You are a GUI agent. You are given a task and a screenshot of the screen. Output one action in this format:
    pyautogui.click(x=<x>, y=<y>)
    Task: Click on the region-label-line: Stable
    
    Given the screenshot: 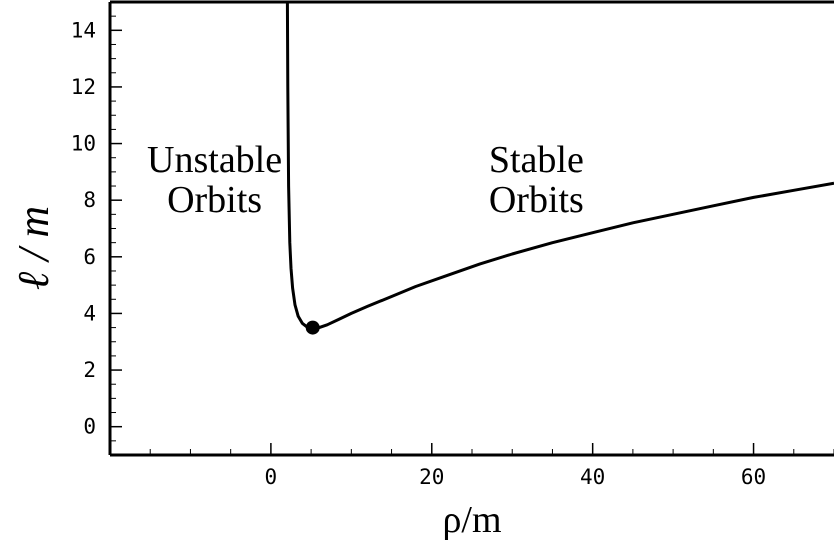 What is the action you would take?
    pyautogui.click(x=536, y=160)
    